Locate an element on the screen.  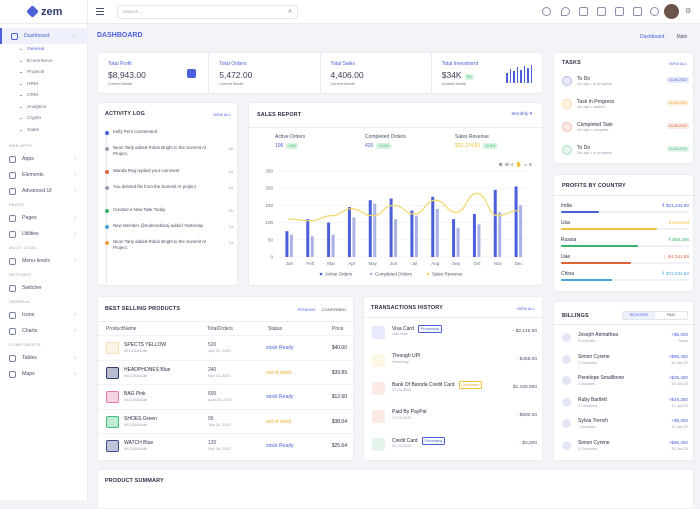
activity-item: Wanda Rag replied your comment 1d is located at coordinates (168, 176).